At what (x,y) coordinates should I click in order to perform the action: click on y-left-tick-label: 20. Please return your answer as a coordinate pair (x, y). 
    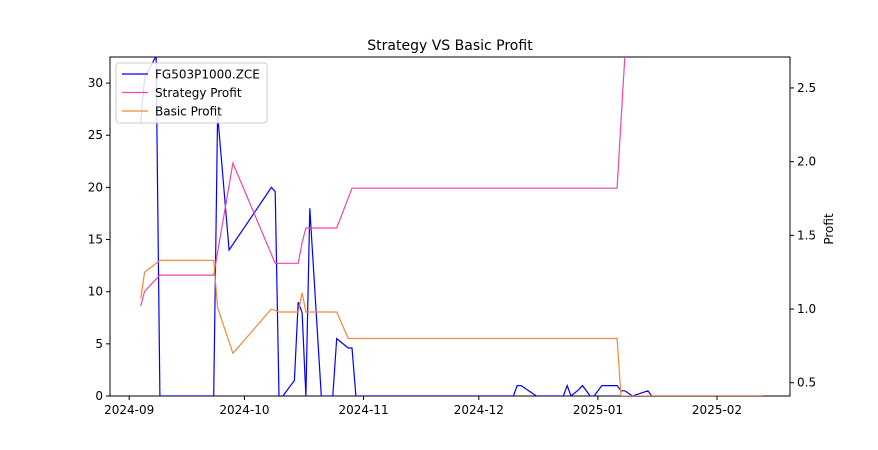
    Looking at the image, I should click on (95, 187).